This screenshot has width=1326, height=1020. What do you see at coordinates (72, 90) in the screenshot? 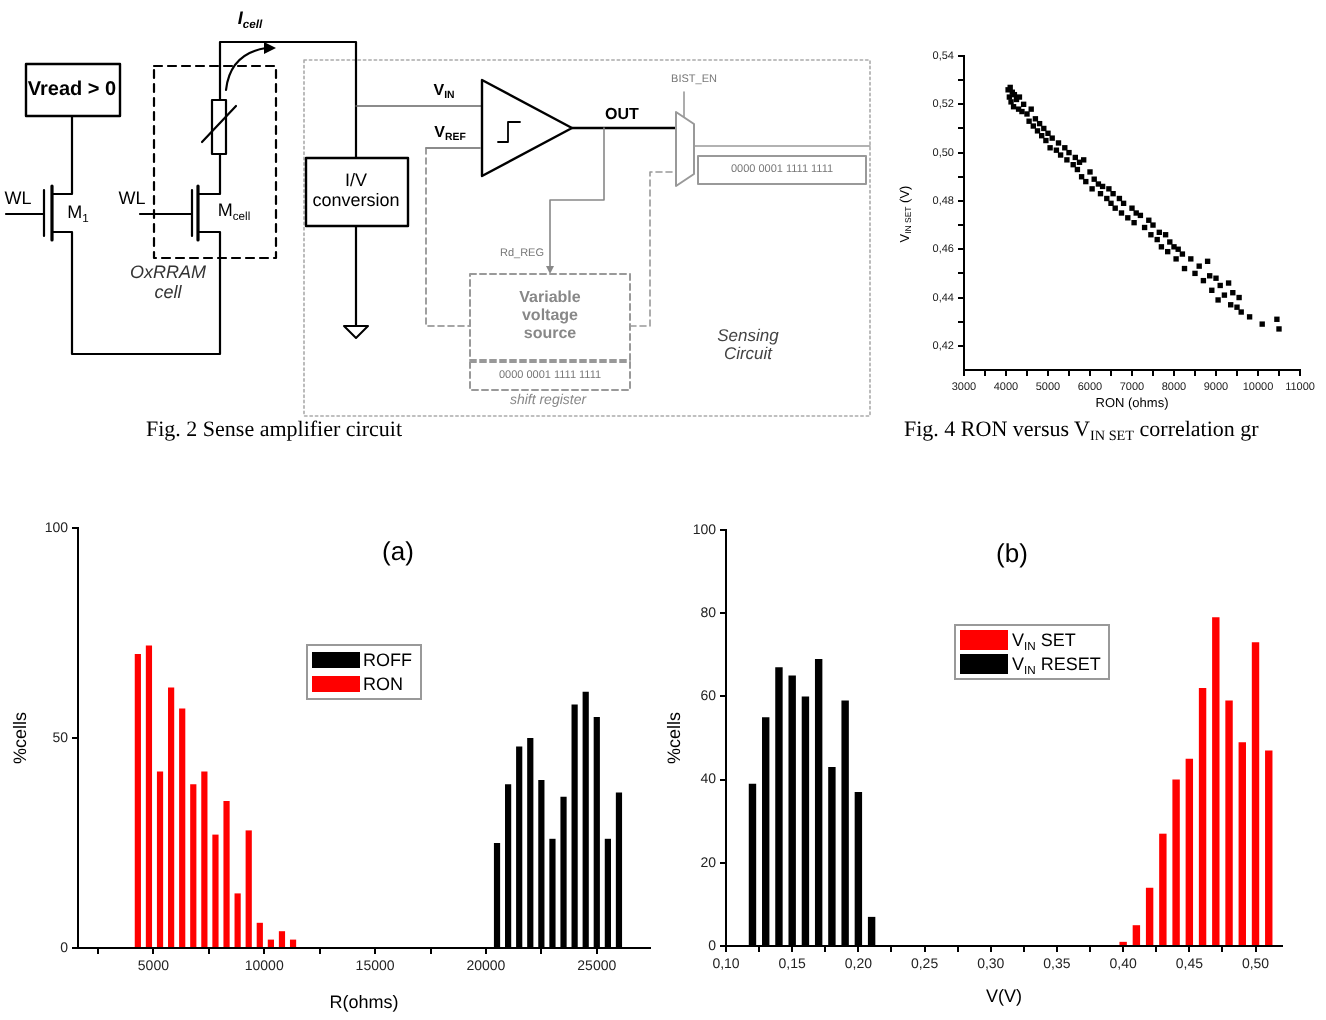
I see `text: Vread > 0` at bounding box center [72, 90].